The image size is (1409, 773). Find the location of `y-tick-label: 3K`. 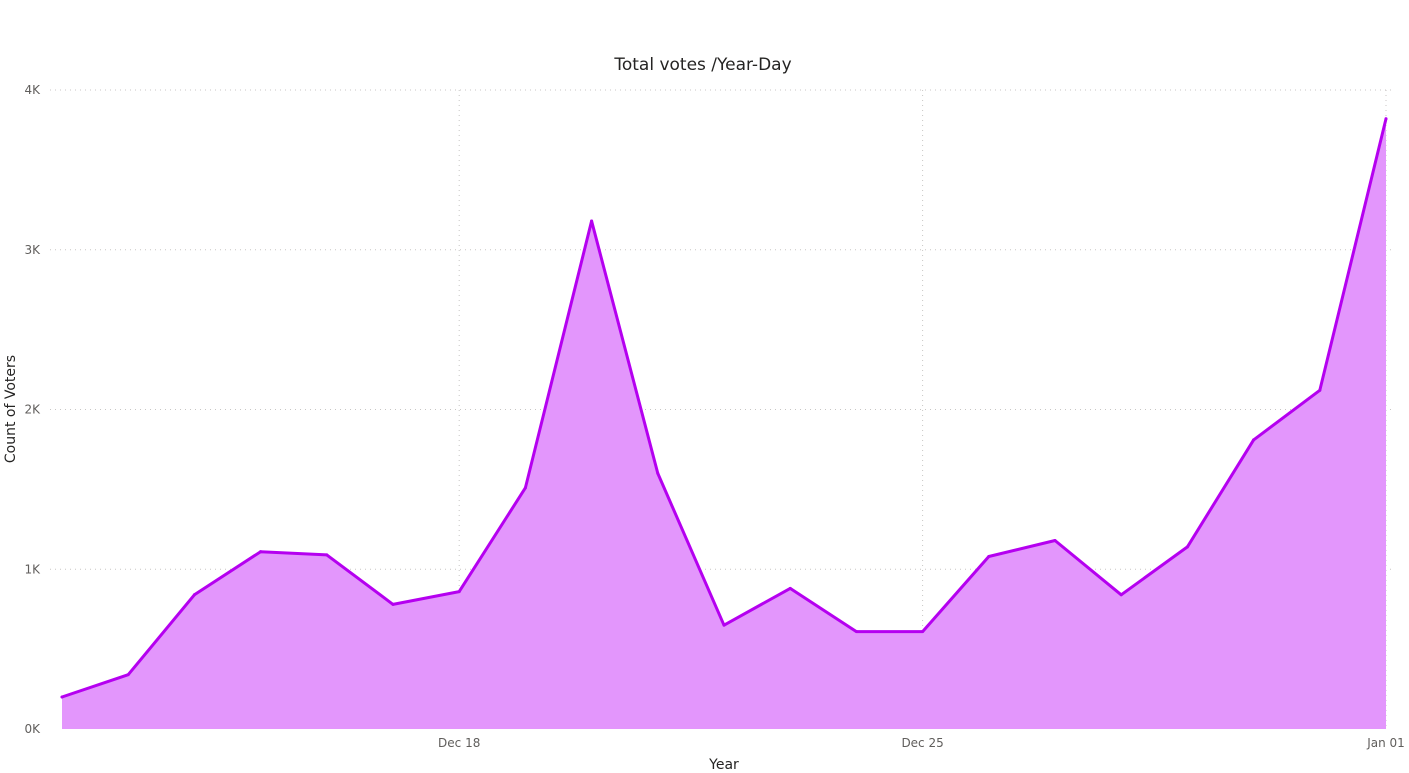

y-tick-label: 3K is located at coordinates (32, 250).